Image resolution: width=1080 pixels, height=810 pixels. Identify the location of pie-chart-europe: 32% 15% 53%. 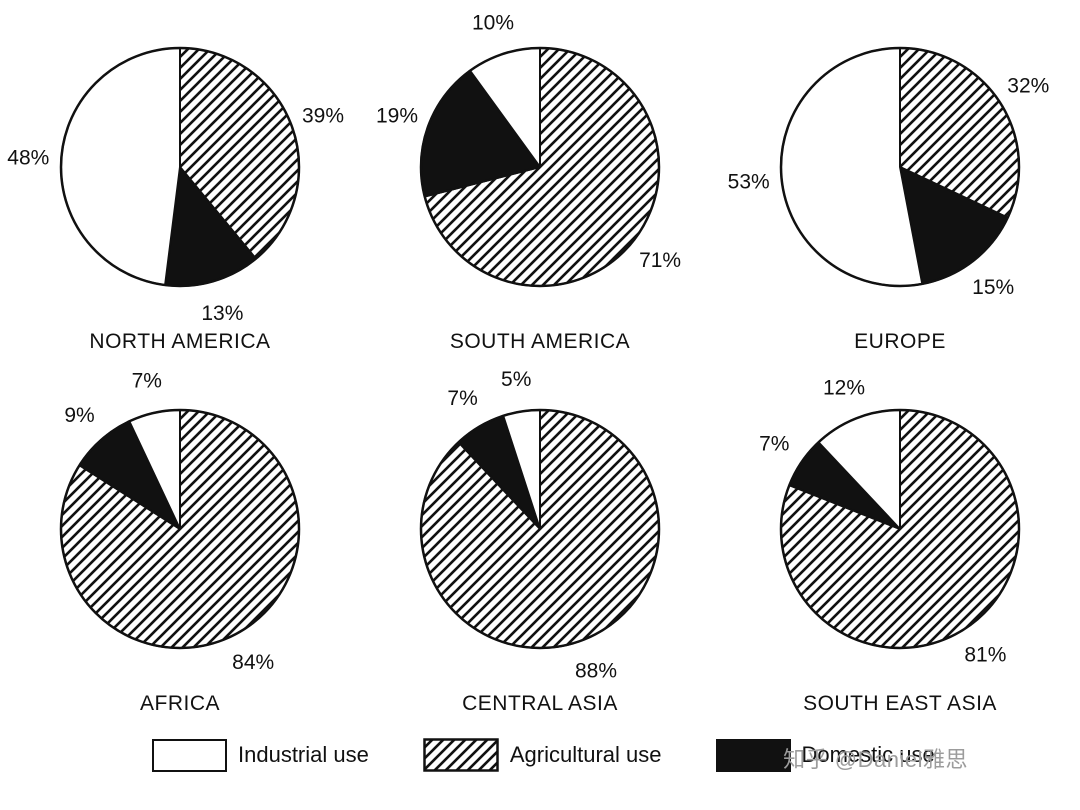
(888, 172).